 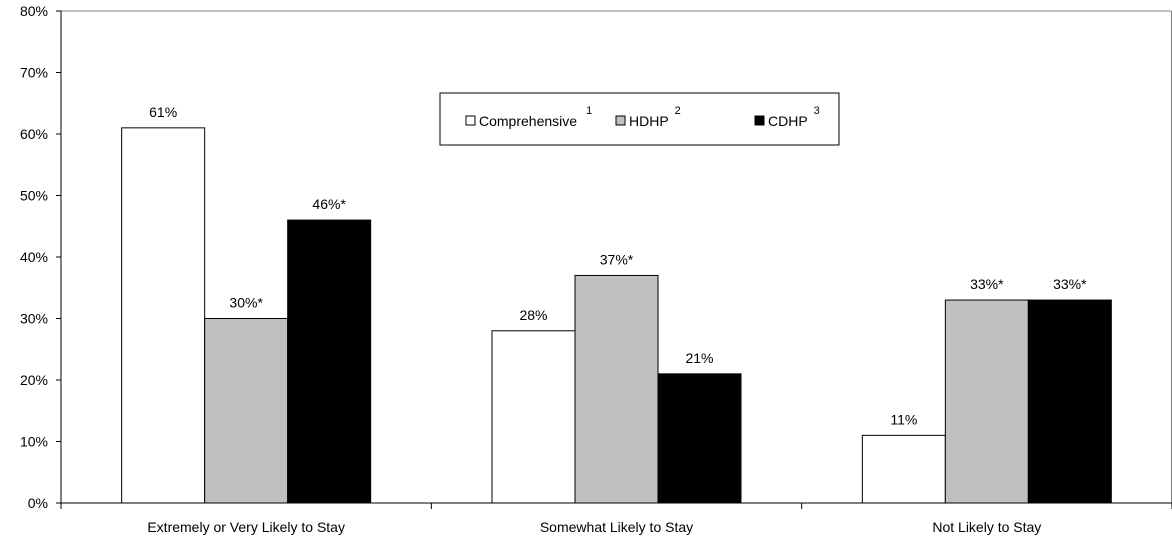 I want to click on y-tick-label: 20%, so click(x=34, y=380).